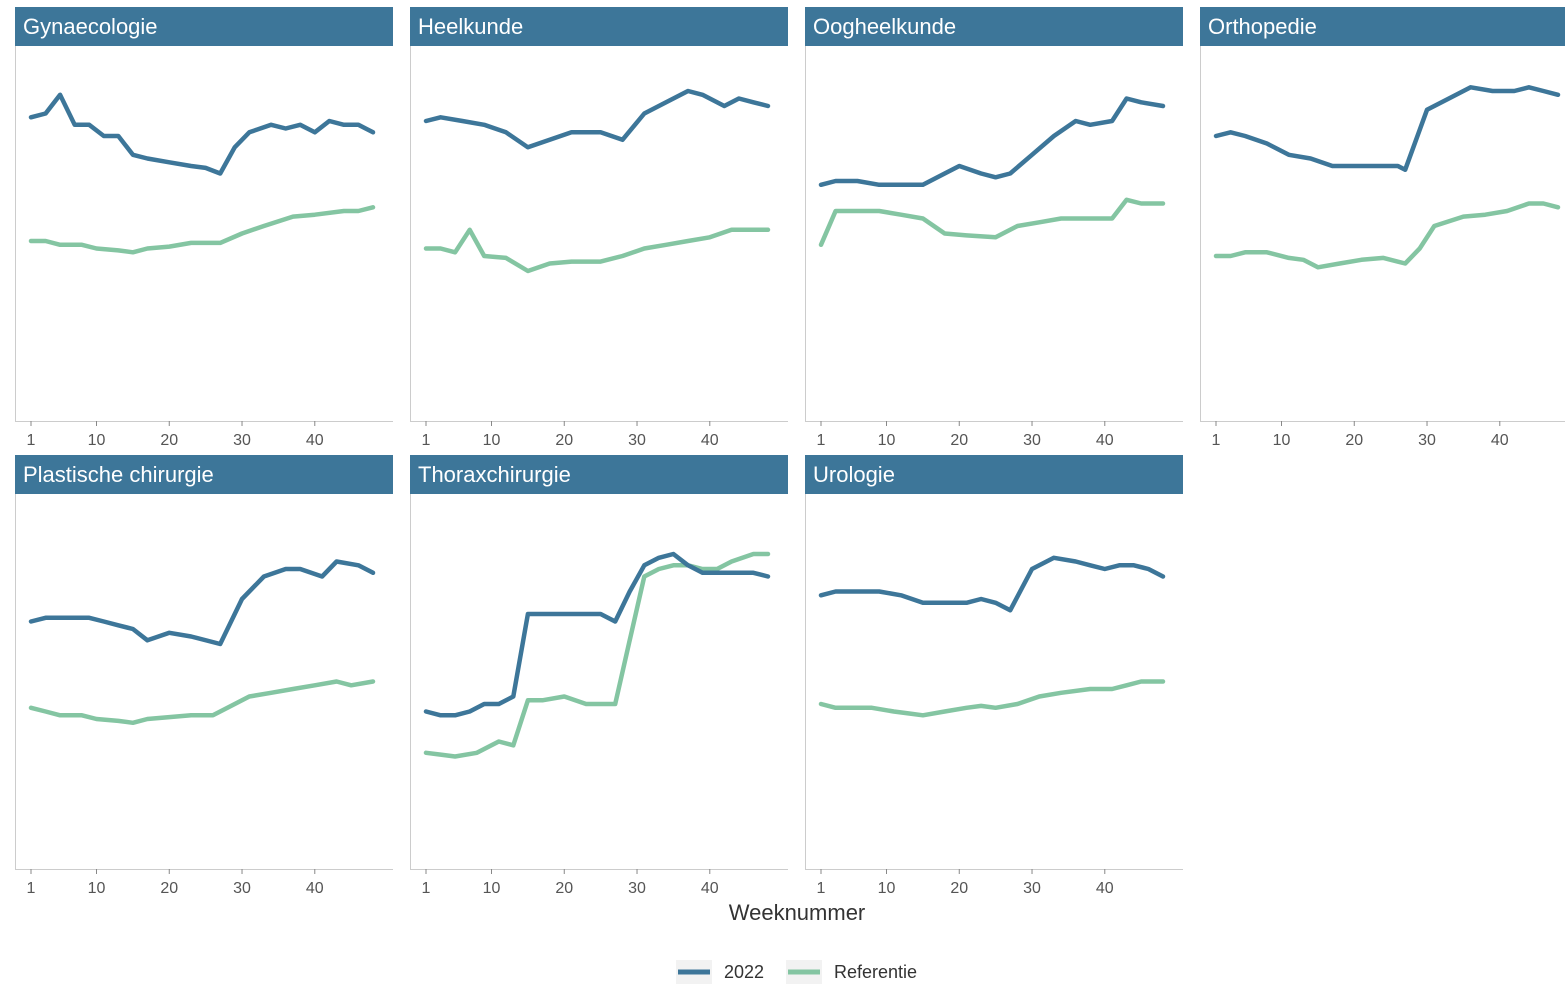 This screenshot has width=1565, height=986. What do you see at coordinates (884, 26) in the screenshot?
I see `panel-title: Oogheelkunde` at bounding box center [884, 26].